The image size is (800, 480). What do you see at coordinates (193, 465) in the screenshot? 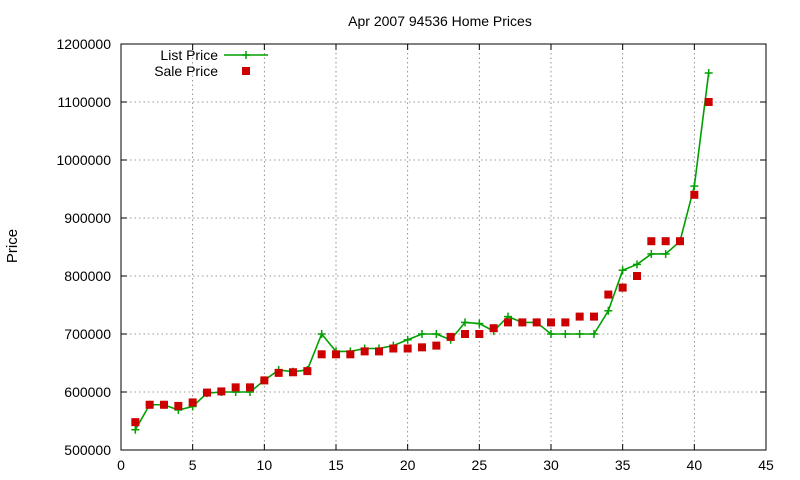
I see `x-tick-label: 5` at bounding box center [193, 465].